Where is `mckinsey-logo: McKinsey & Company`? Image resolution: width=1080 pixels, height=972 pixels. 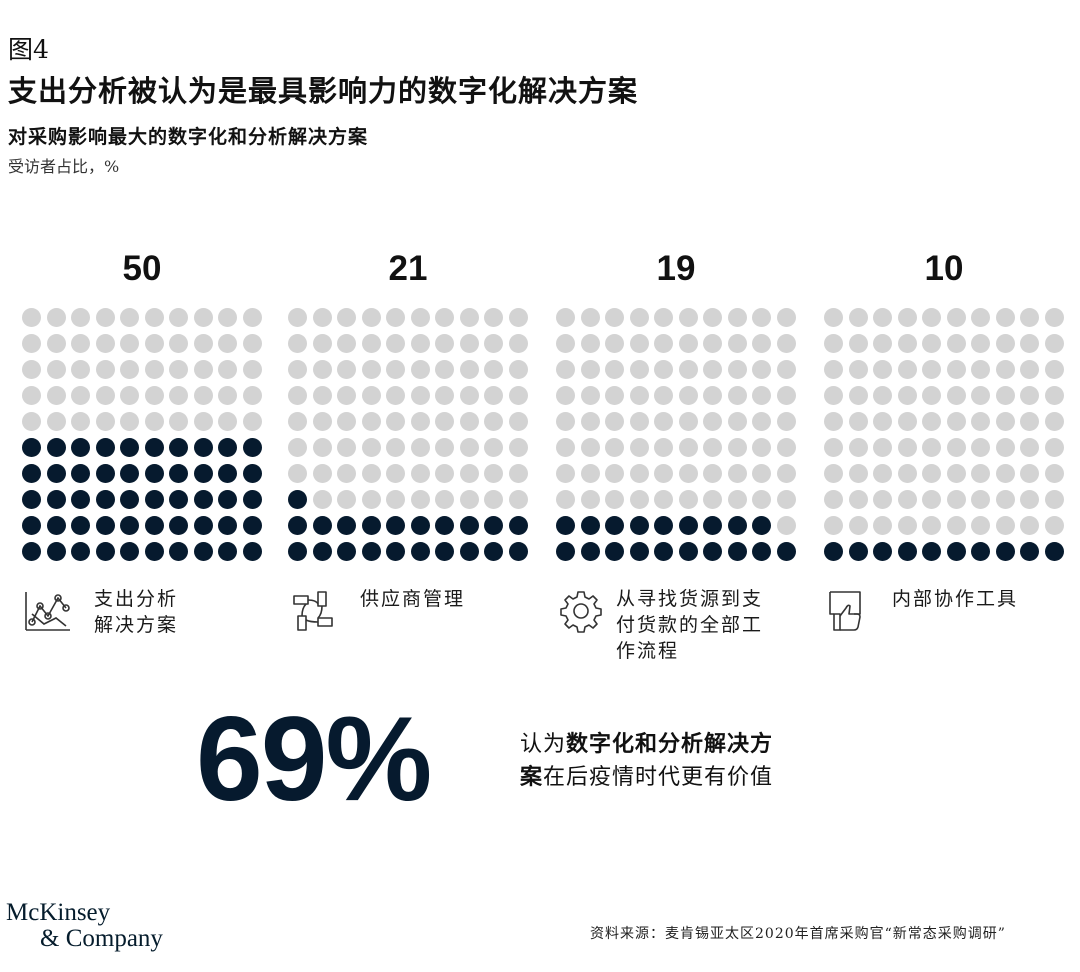
mckinsey-logo: McKinsey & Company is located at coordinates (84, 925).